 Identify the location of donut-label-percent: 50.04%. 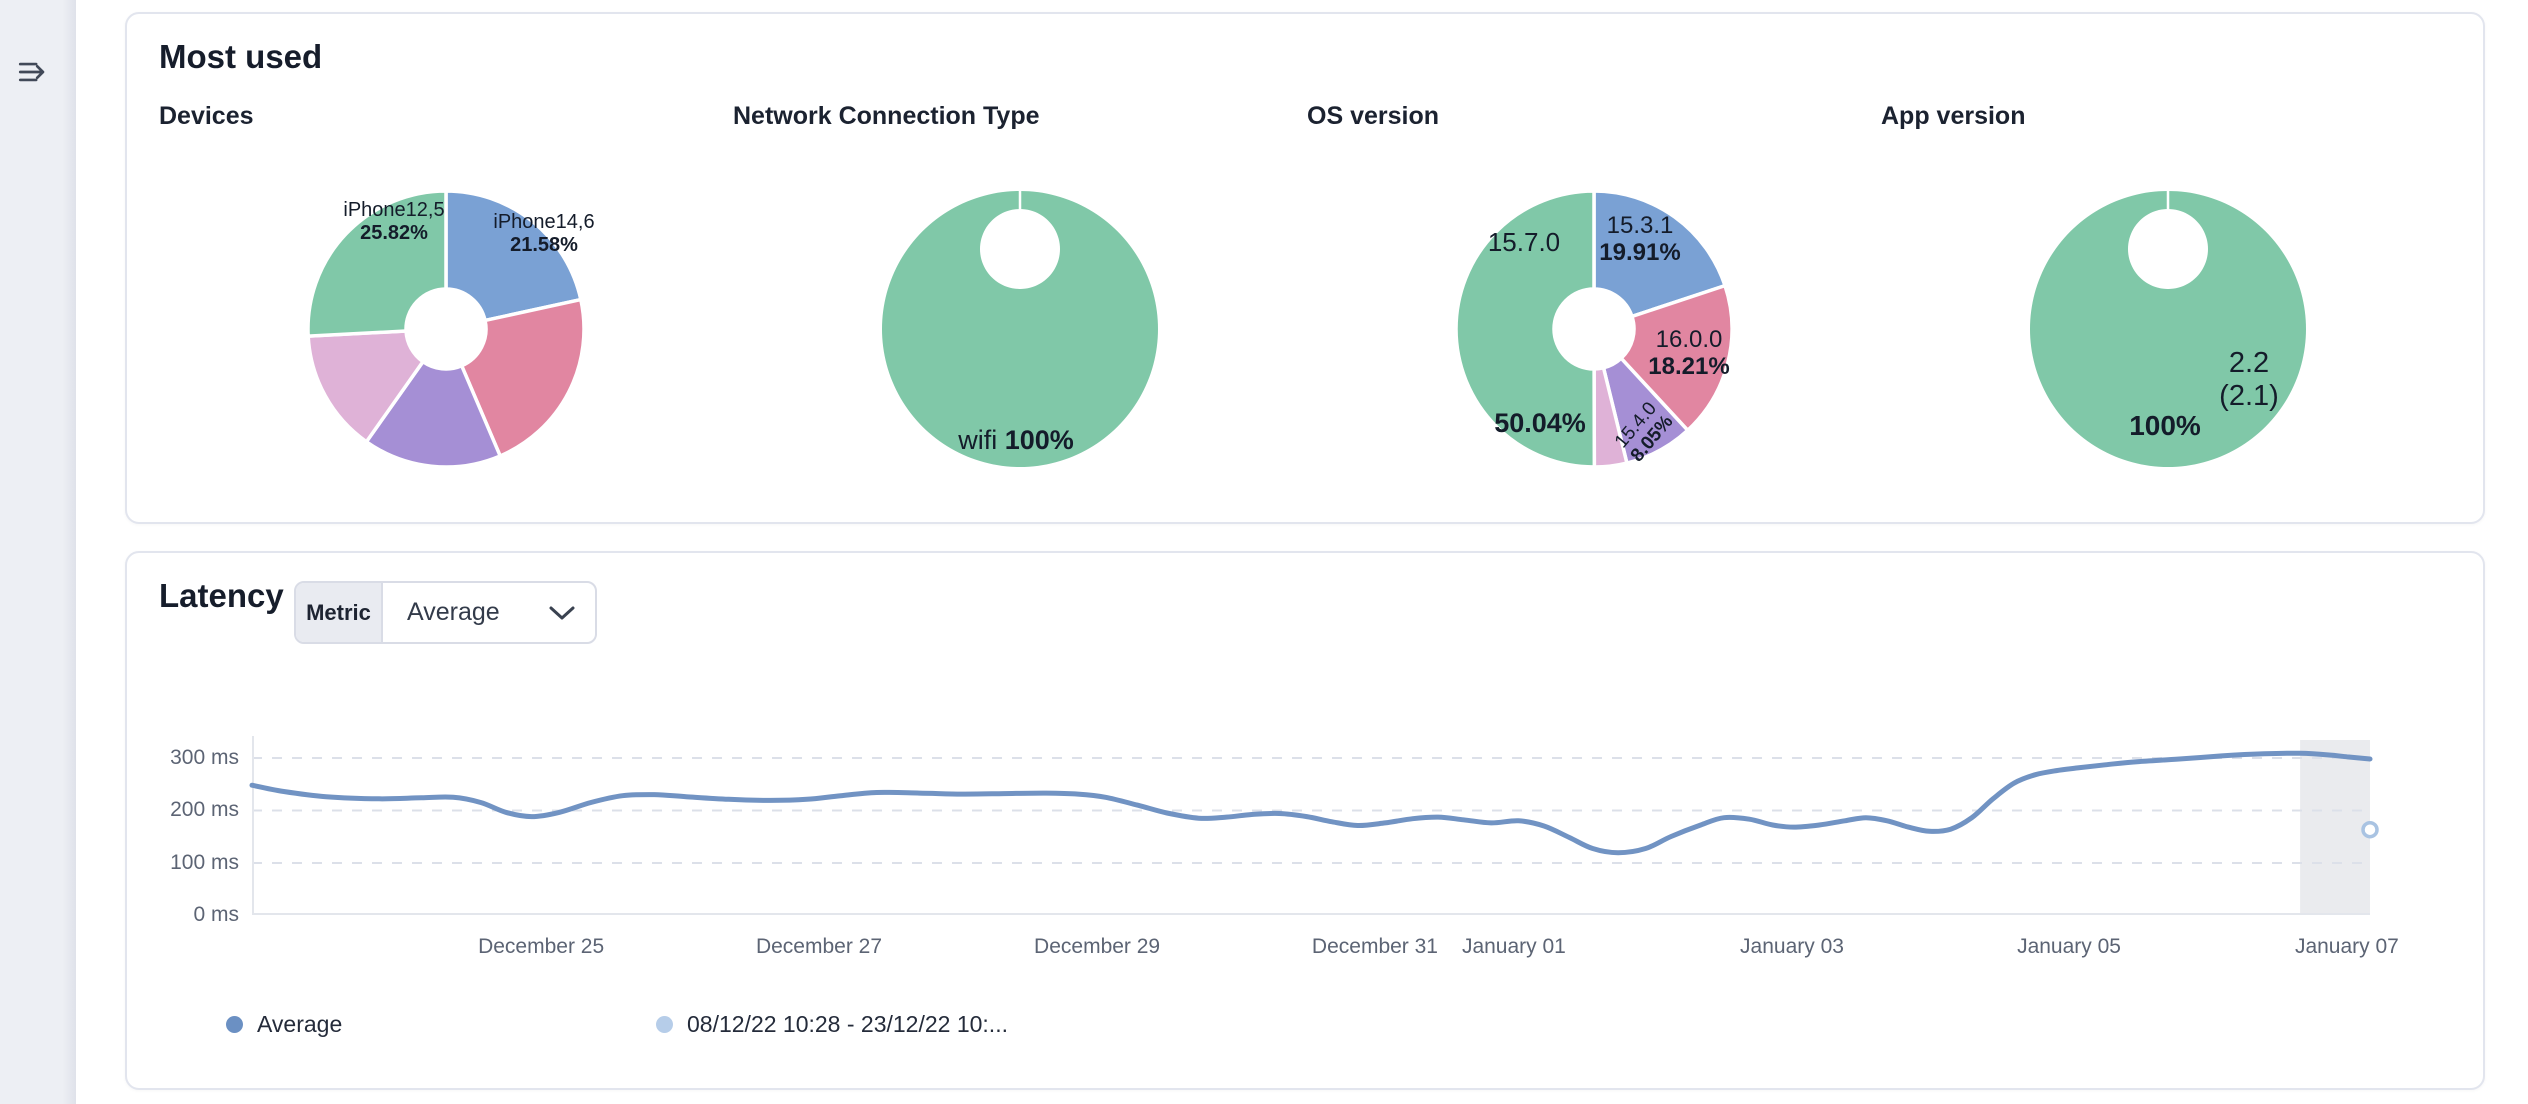
(1540, 423).